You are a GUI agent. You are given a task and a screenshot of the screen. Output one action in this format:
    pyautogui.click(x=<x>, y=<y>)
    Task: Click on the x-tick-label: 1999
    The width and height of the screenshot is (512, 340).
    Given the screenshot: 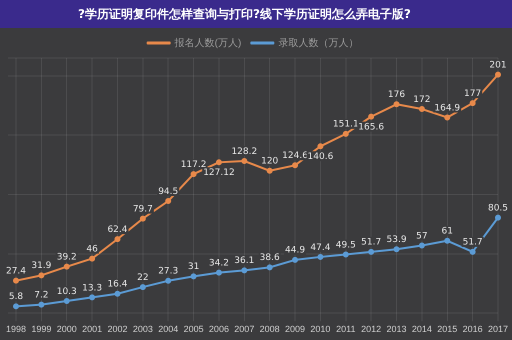 What is the action you would take?
    pyautogui.click(x=41, y=329)
    